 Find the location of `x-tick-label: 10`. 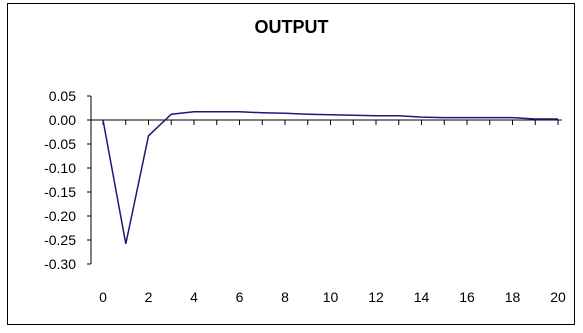

x-tick-label: 10 is located at coordinates (331, 297).